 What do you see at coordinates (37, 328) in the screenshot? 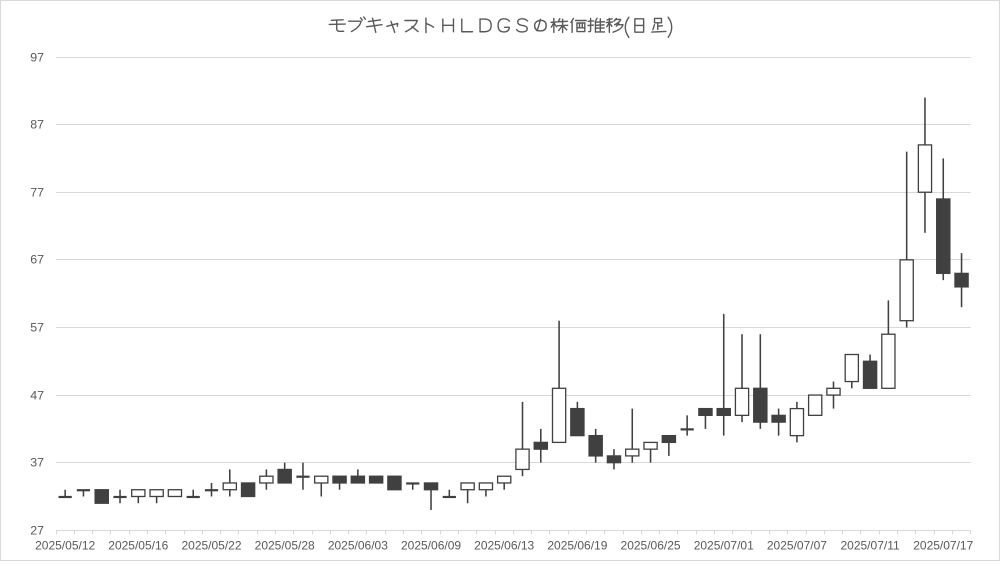
I see `svg-text: 57` at bounding box center [37, 328].